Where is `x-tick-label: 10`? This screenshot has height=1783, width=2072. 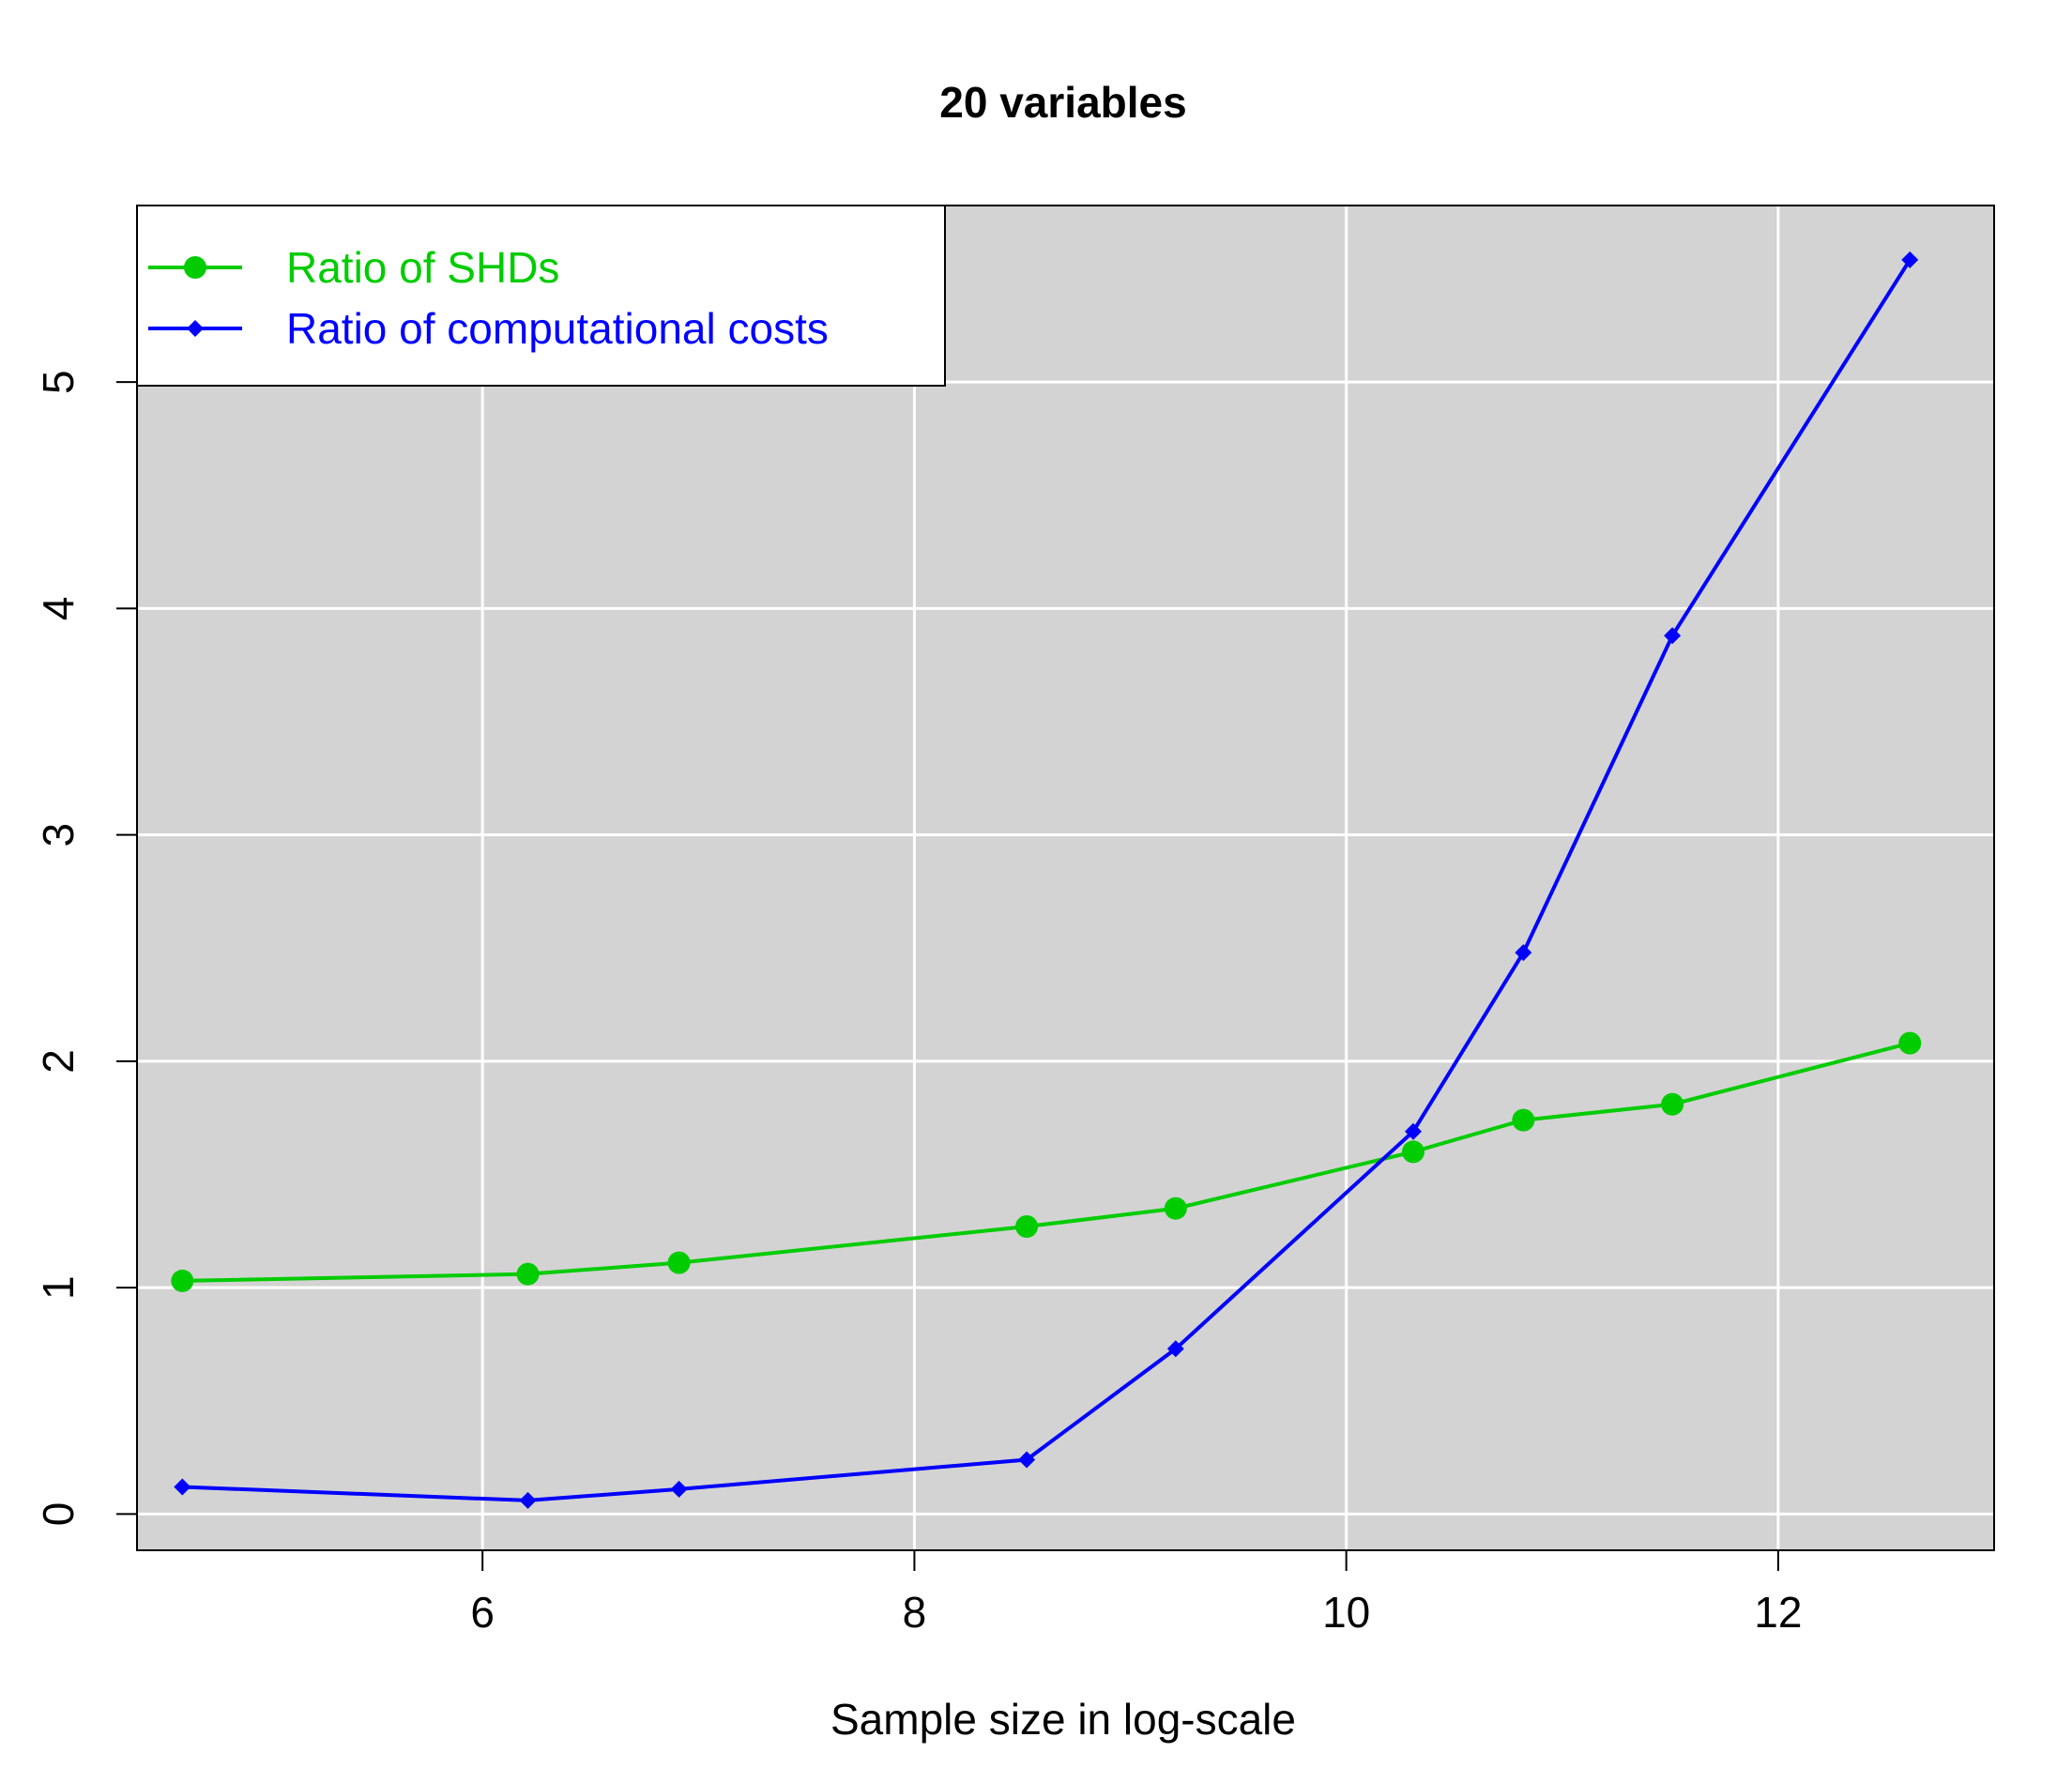 x-tick-label: 10 is located at coordinates (1346, 1612).